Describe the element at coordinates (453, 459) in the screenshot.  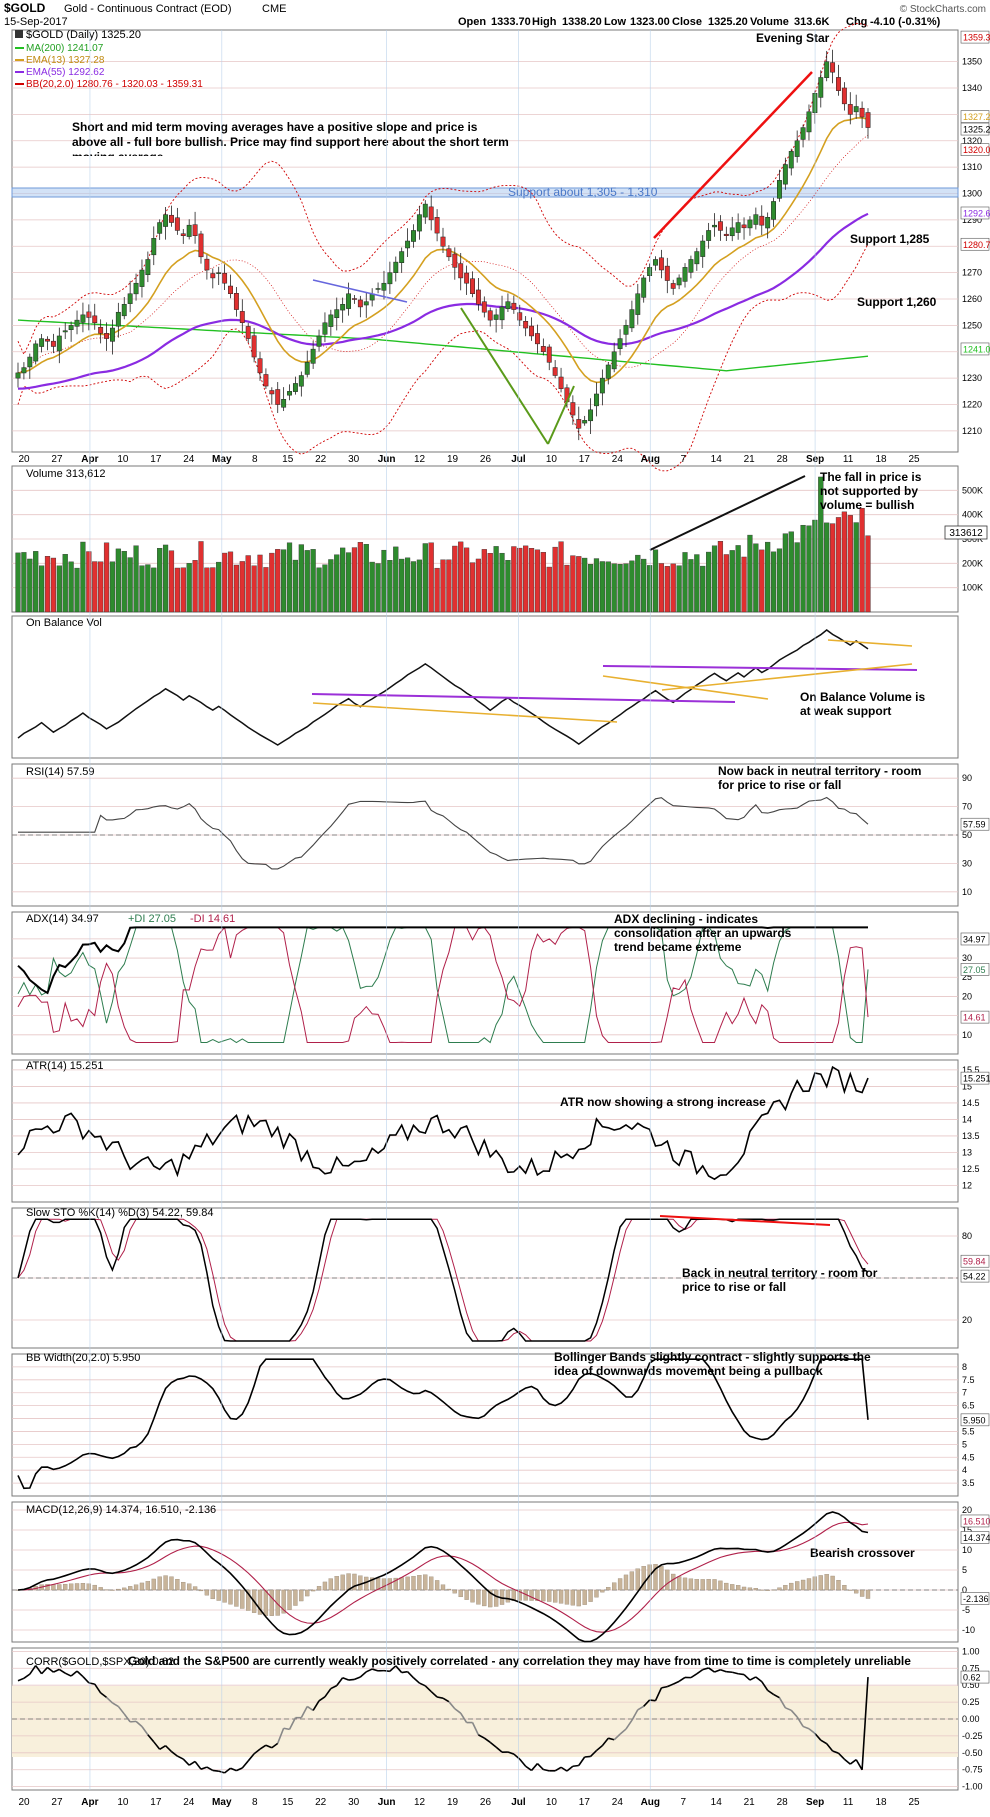
I see `x-tick-label-top: 19` at that location.